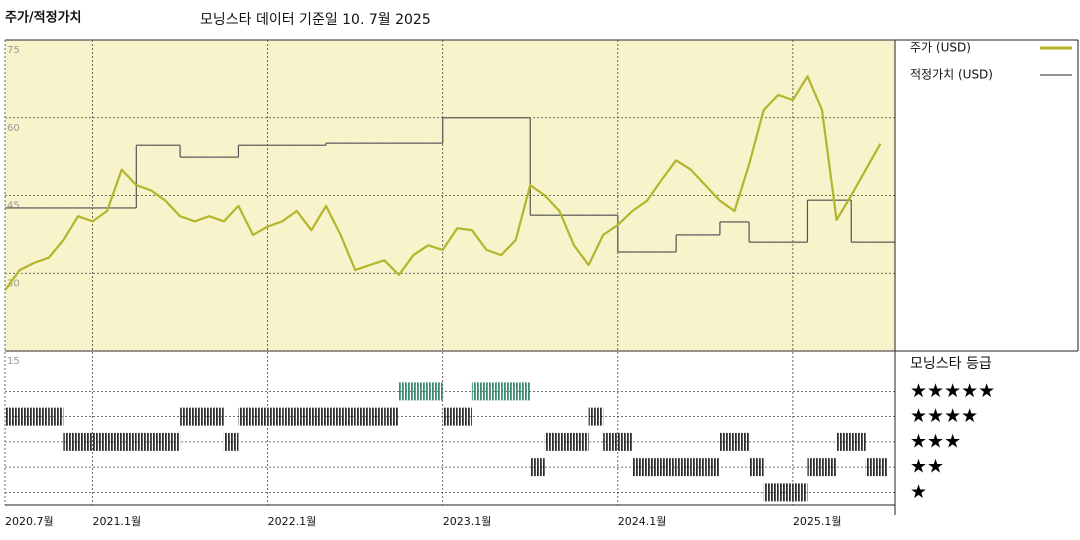 The height and width of the screenshot is (540, 1080). What do you see at coordinates (13, 283) in the screenshot?
I see `y-tick-label: 30` at bounding box center [13, 283].